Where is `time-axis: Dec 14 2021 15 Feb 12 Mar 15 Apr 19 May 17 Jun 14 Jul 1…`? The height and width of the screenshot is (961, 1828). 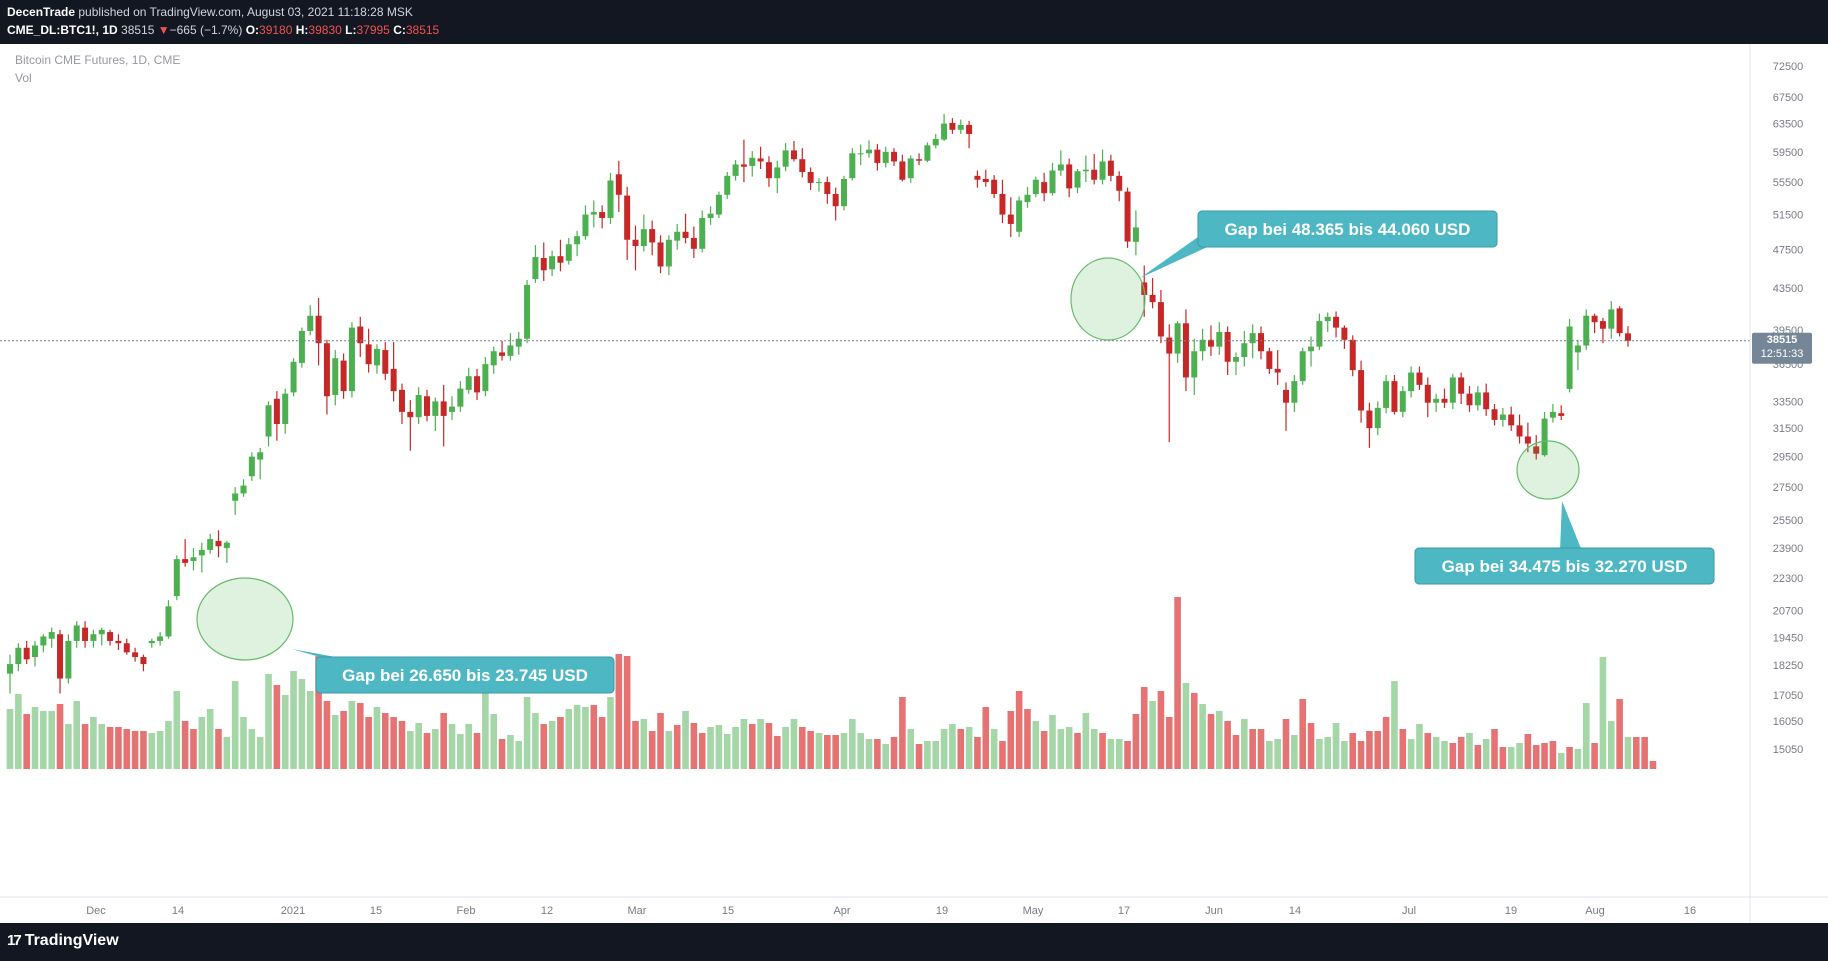
time-axis: Dec 14 2021 15 Feb 12 Mar 15 Apr 19 May 17 Jun 14 Jul 1… is located at coordinates (891, 911).